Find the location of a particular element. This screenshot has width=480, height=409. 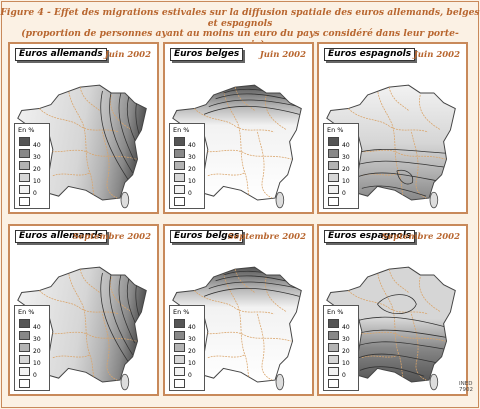

panel-label: Euros allemands is located at coordinates (61, 54).